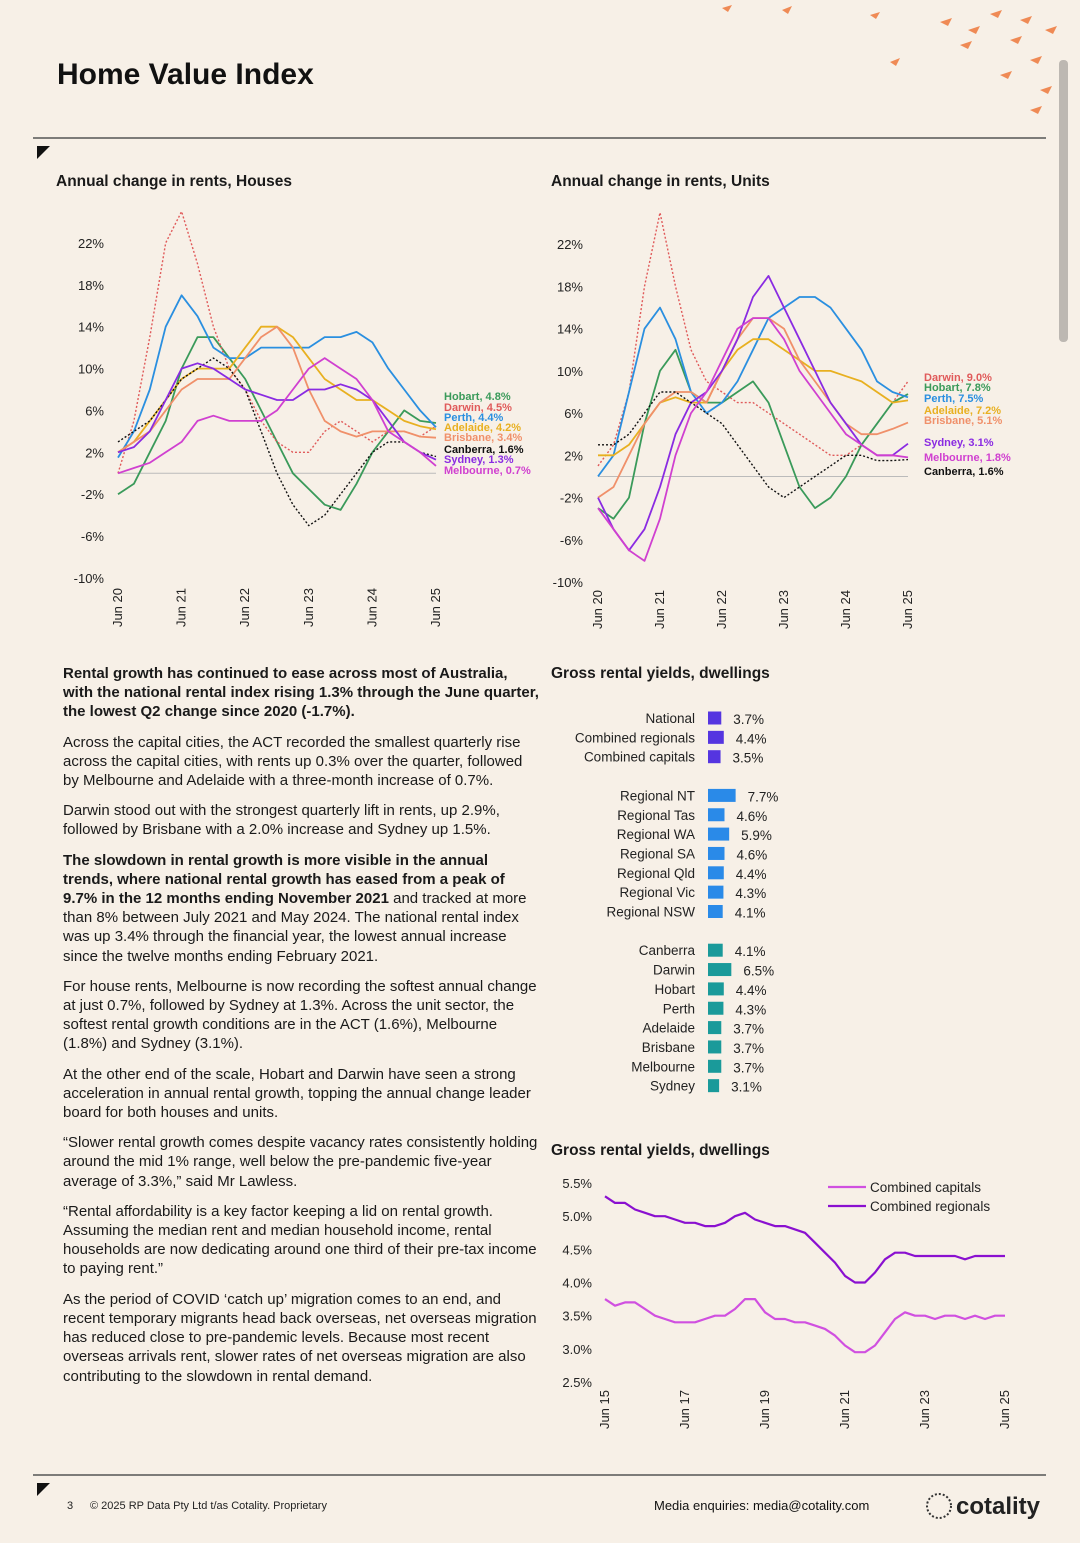 This screenshot has width=1080, height=1543. Describe the element at coordinates (751, 738) in the screenshot. I see `value-label: 4.4%` at that location.